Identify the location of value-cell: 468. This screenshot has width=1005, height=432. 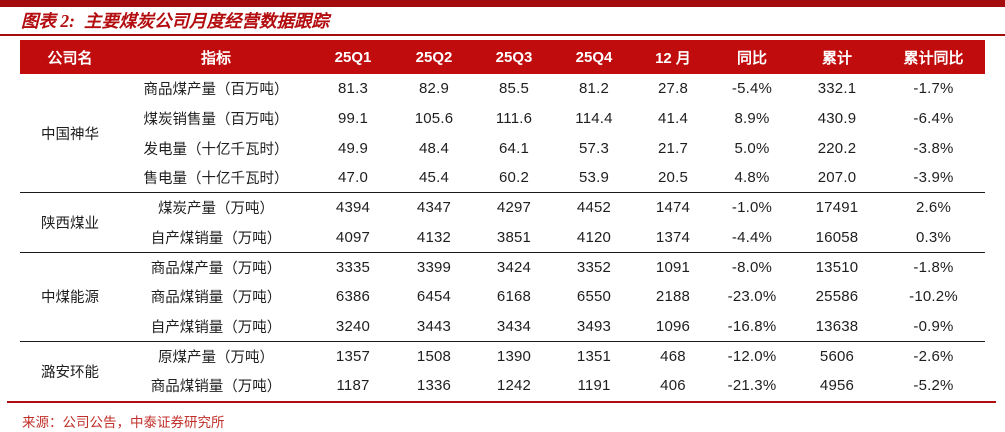
(673, 356).